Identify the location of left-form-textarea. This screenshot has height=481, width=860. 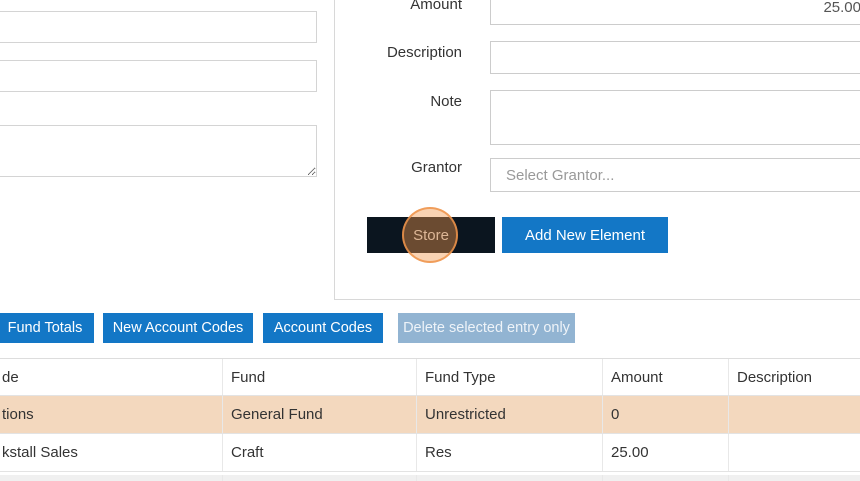
(158, 151).